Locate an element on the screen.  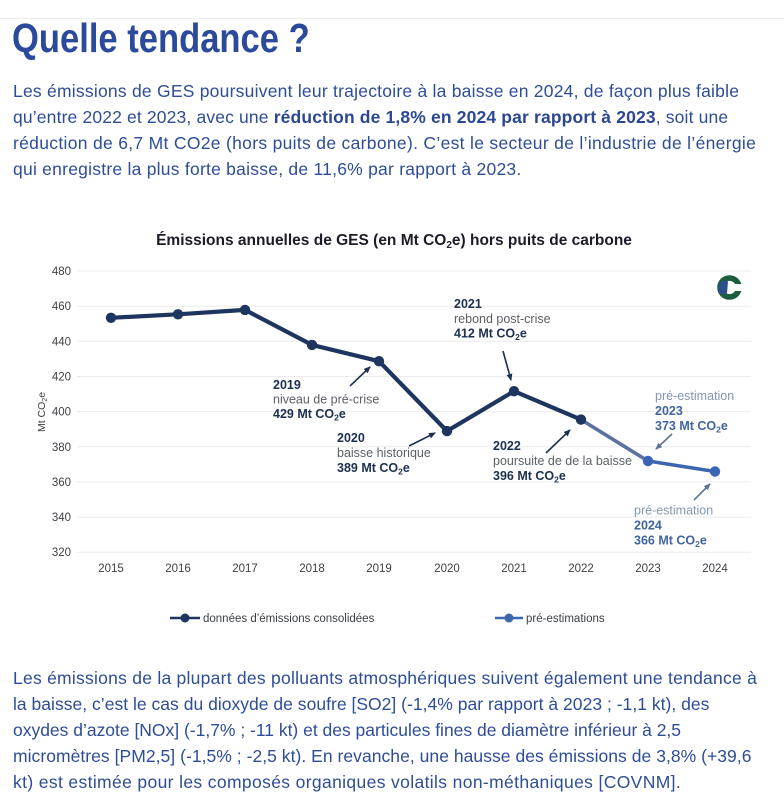
svg-text: niveau de pré-crise is located at coordinates (326, 400).